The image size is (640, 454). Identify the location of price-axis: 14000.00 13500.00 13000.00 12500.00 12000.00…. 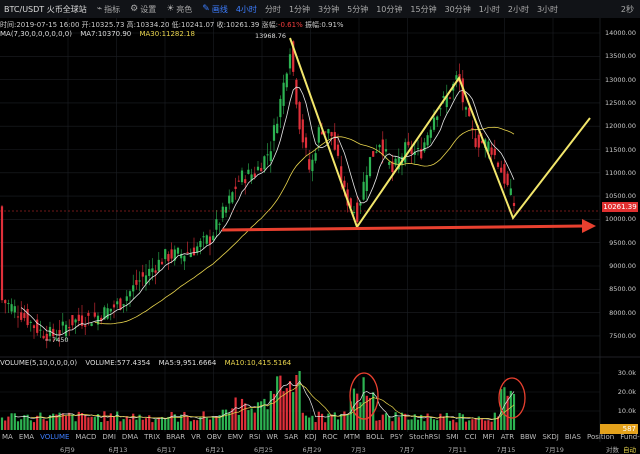
(620, 188).